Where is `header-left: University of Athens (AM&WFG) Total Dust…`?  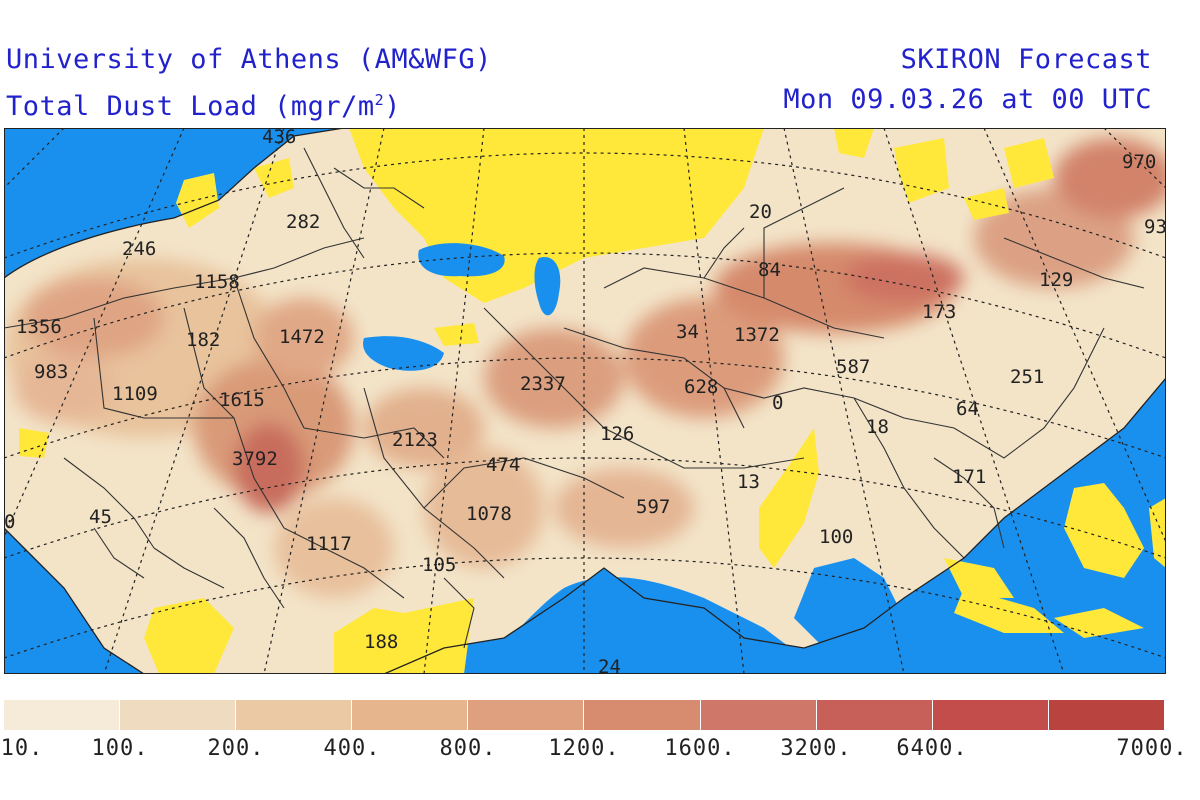
header-left: University of Athens (AM&WFG) Total Dust… is located at coordinates (249, 83).